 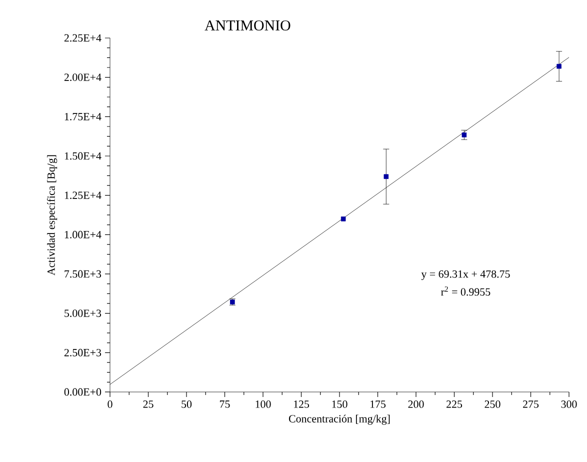 I want to click on annotation: r$^{2}$ = 0.9955, so click(x=465, y=291).